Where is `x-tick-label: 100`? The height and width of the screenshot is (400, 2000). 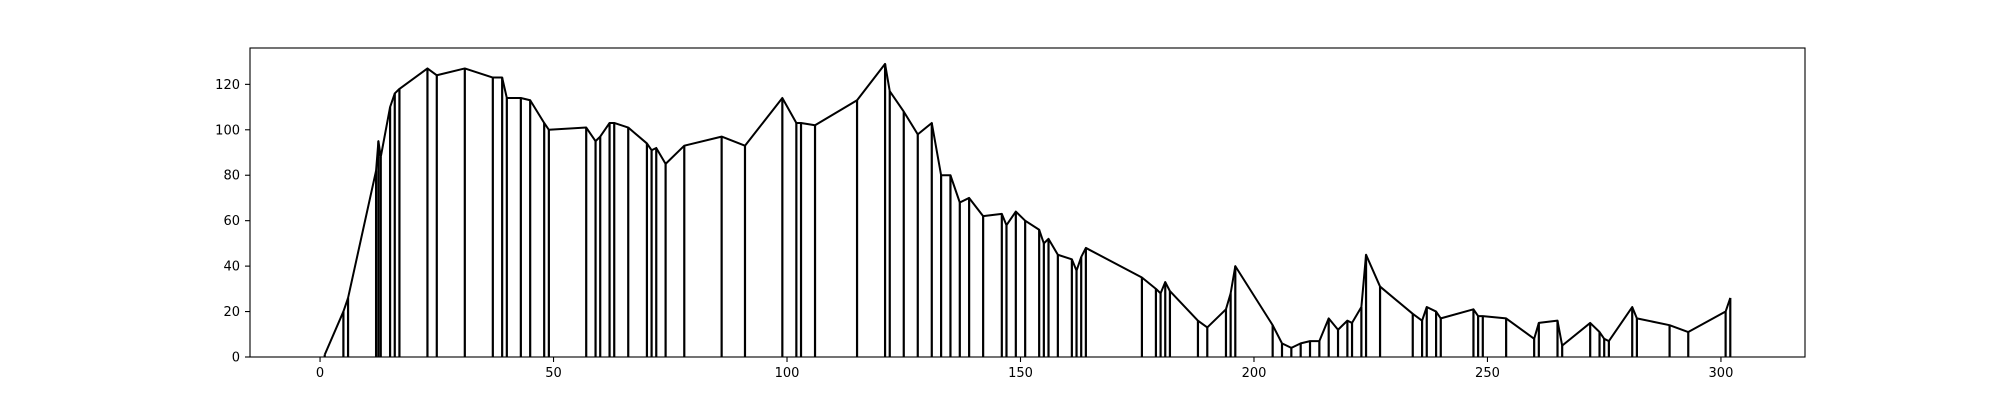
x-tick-label: 100 is located at coordinates (787, 373).